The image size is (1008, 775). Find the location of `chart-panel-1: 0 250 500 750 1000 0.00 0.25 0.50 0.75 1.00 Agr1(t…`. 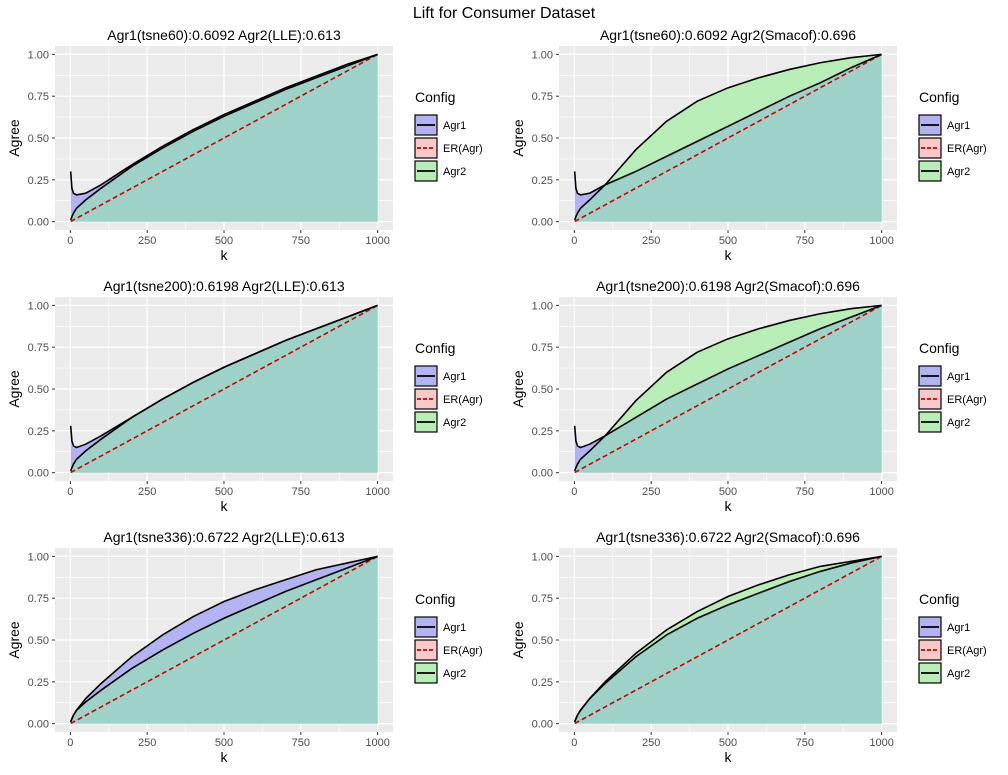

chart-panel-1: 0 250 500 750 1000 0.00 0.25 0.50 0.75 1.00 Agr1(t… is located at coordinates (244, 145).